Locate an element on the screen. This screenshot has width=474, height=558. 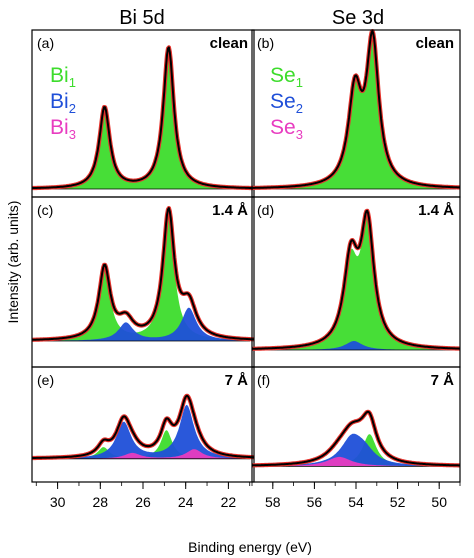
x-tick-label-f-56: 56 is located at coordinates (315, 502).